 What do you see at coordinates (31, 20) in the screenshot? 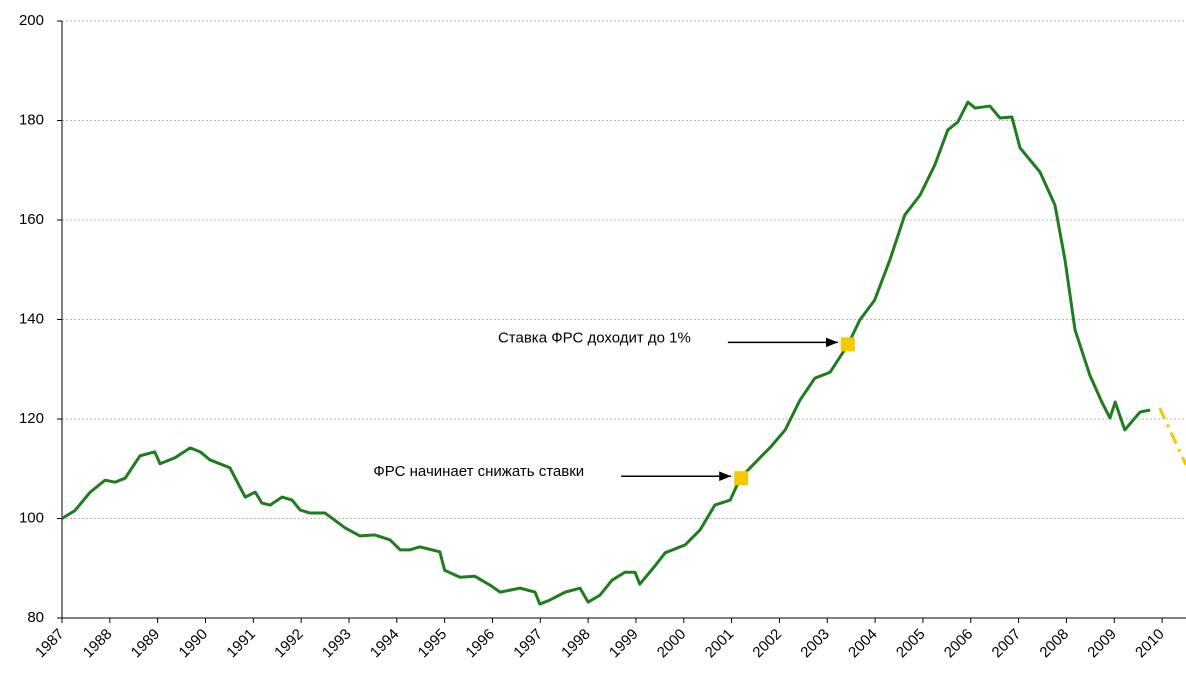
I see `y-tick-label: 200` at bounding box center [31, 20].